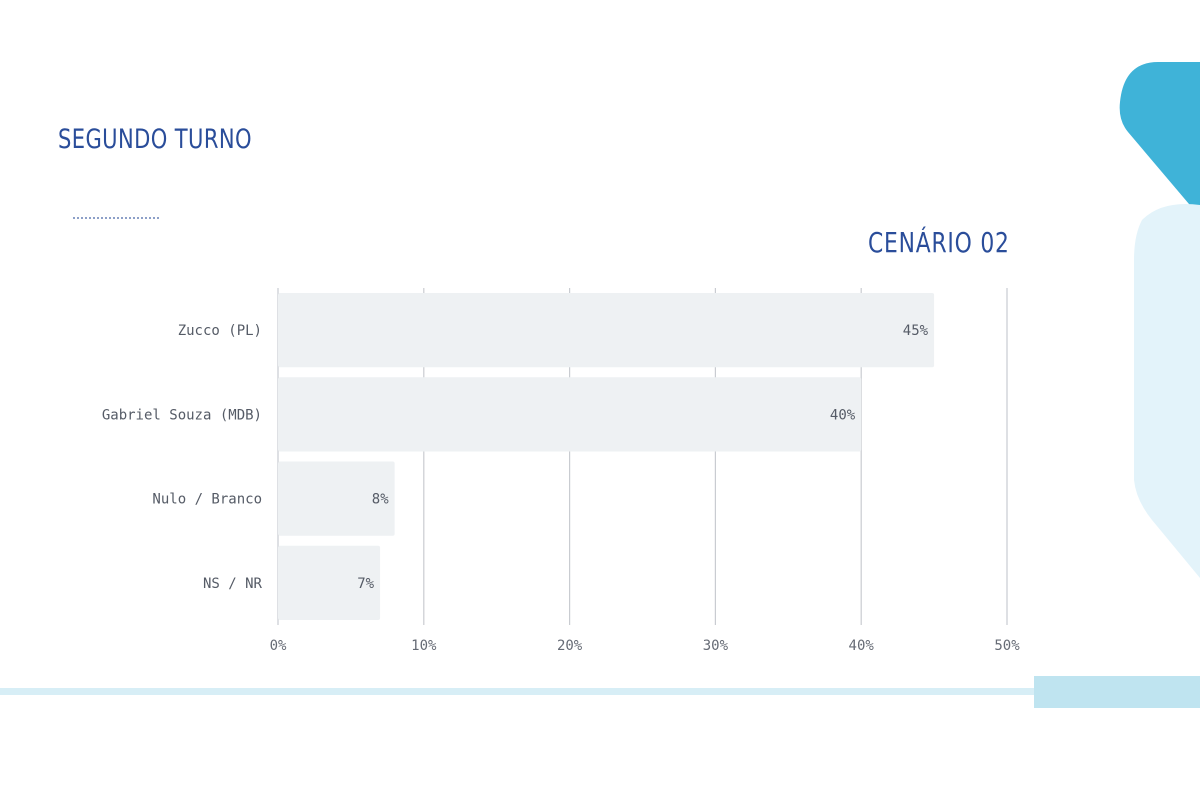 The width and height of the screenshot is (1200, 800). What do you see at coordinates (182, 415) in the screenshot?
I see `category-label: Gabriel Souza (MDB)` at bounding box center [182, 415].